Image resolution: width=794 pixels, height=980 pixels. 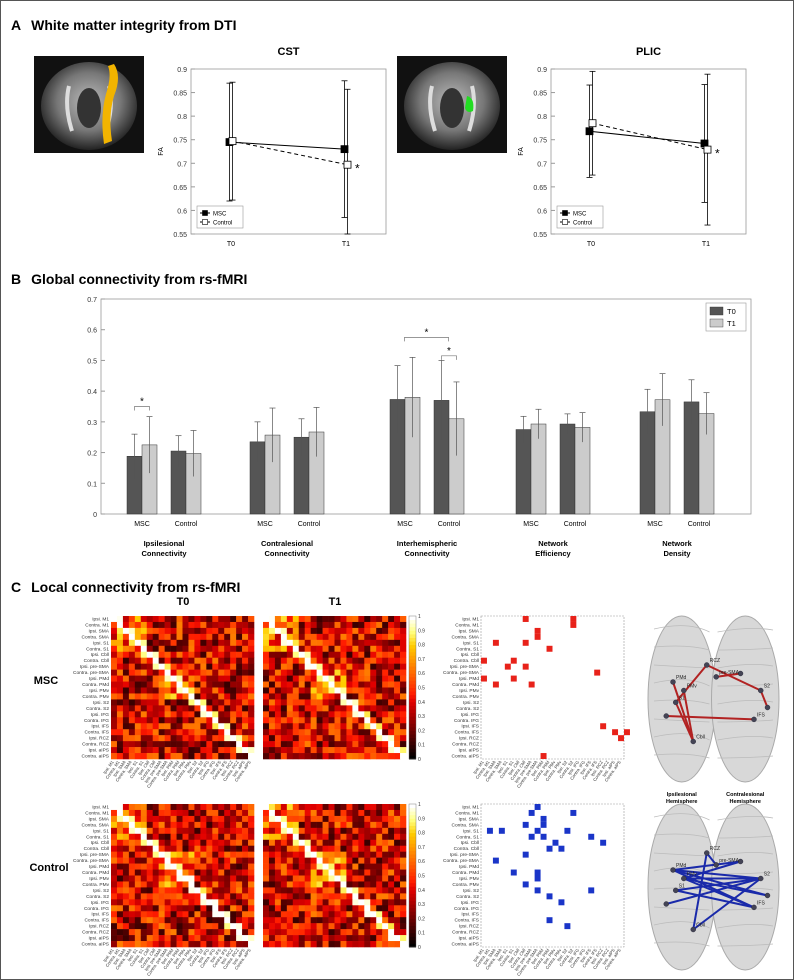 I want to click on msc-t0-row-label: Contra. RCZ, so click(x=95, y=745).